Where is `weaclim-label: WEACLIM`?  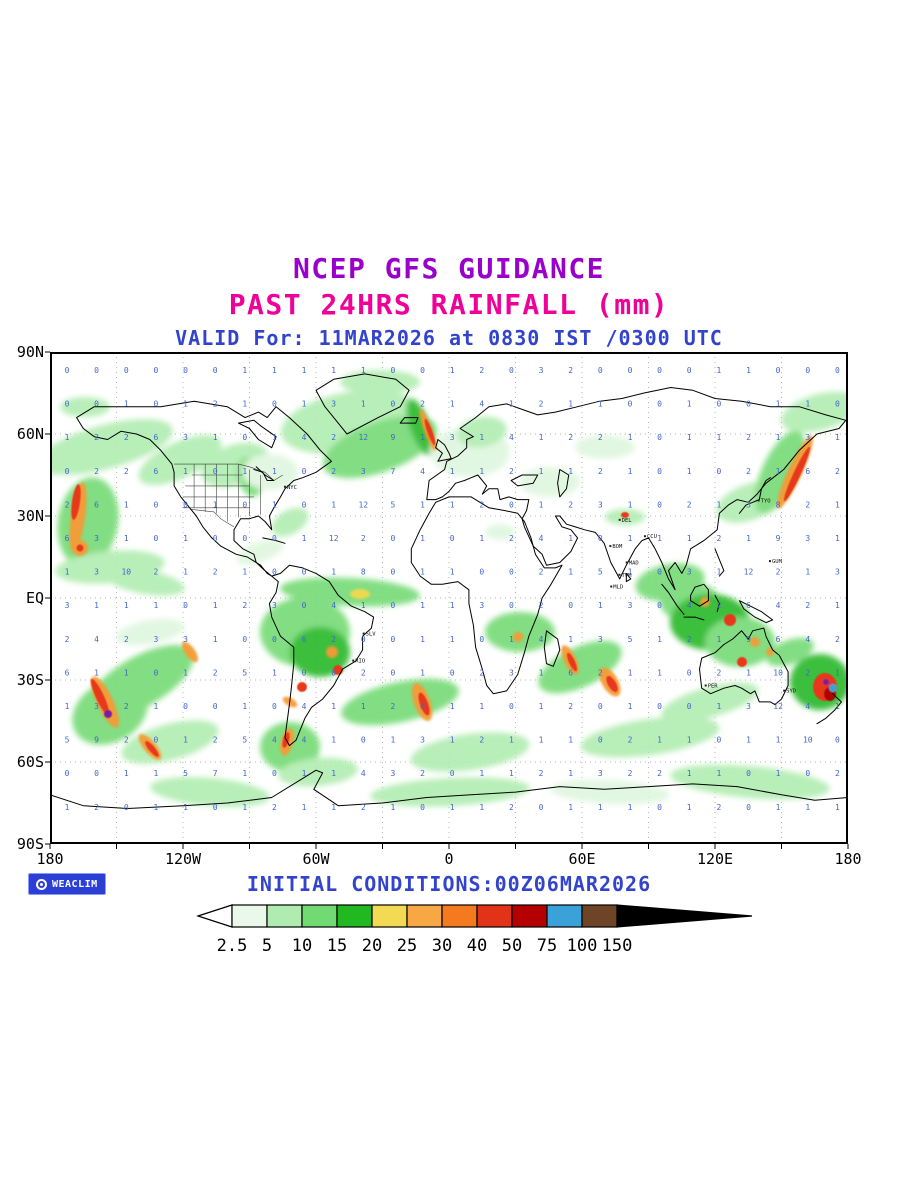
weaclim-label: WEACLIM is located at coordinates (75, 884).